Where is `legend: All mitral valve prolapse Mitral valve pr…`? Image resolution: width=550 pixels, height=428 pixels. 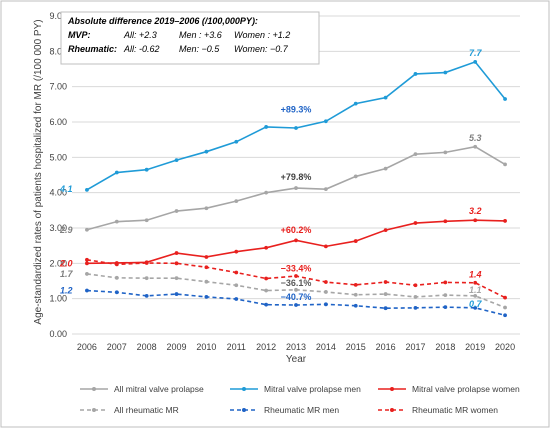 legend: All mitral valve prolapse Mitral valve pr… is located at coordinates (300, 399).